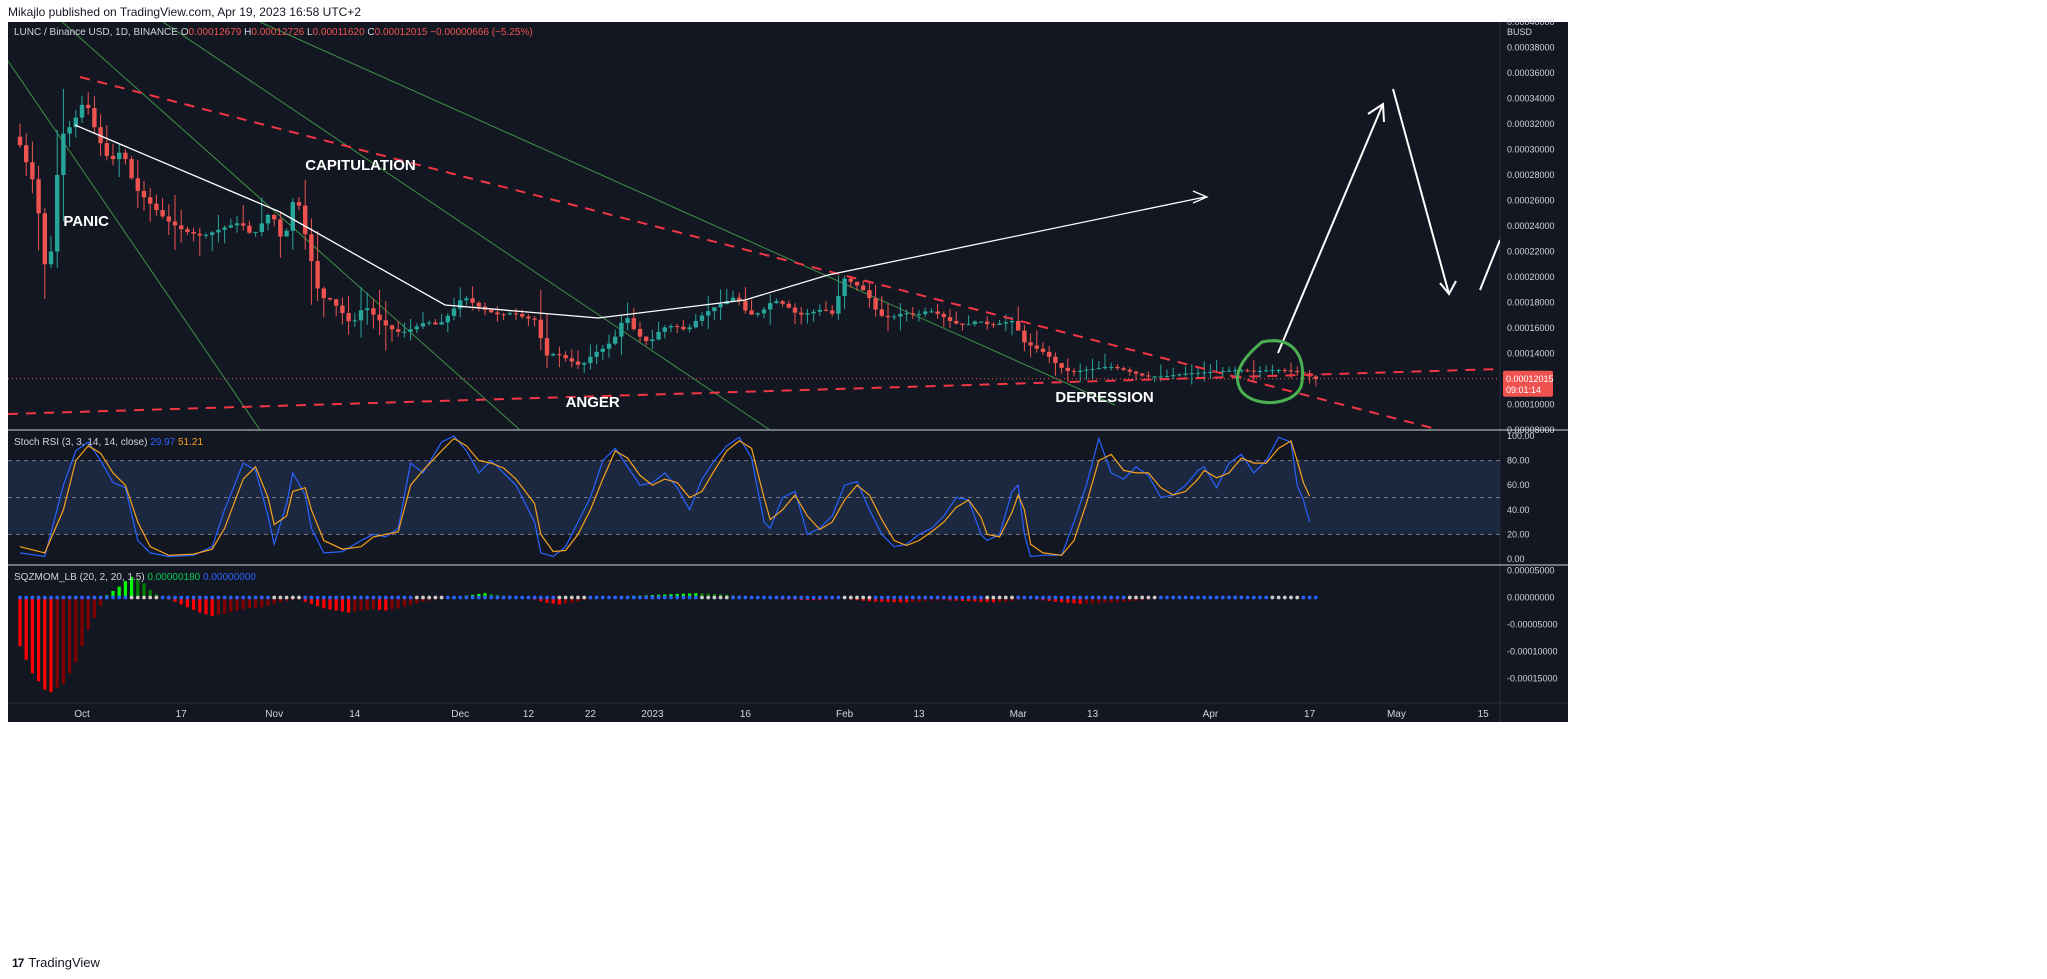 The height and width of the screenshot is (979, 2047). I want to click on symbol-title: LUNC / Binance USD, 1D, BINANCE, so click(97, 32).